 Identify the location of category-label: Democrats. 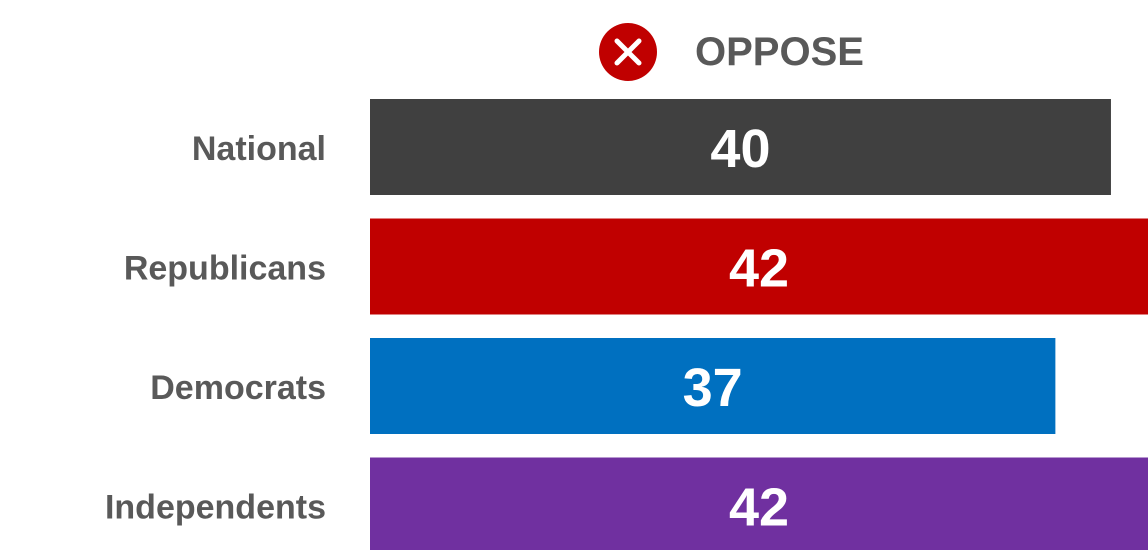
(238, 388).